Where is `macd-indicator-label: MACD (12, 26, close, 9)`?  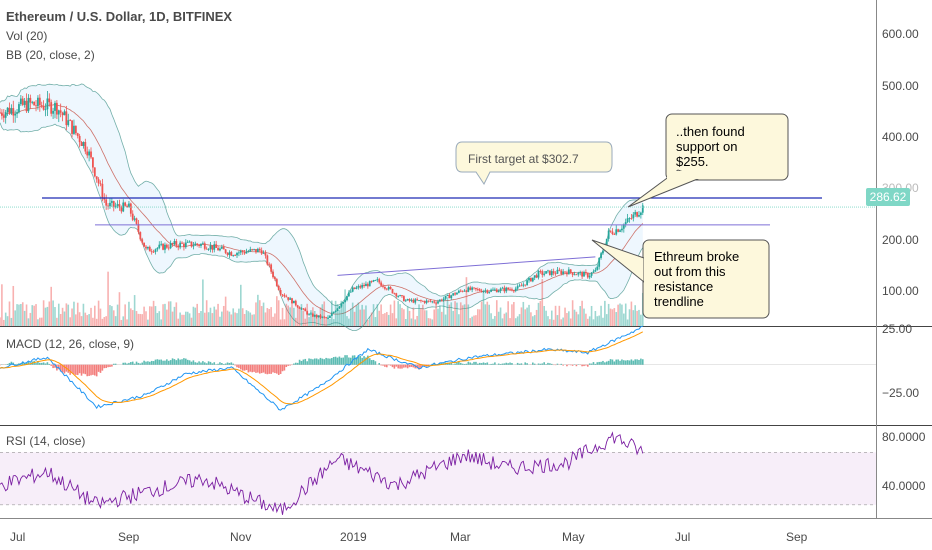
macd-indicator-label: MACD (12, 26, close, 9) is located at coordinates (70, 344).